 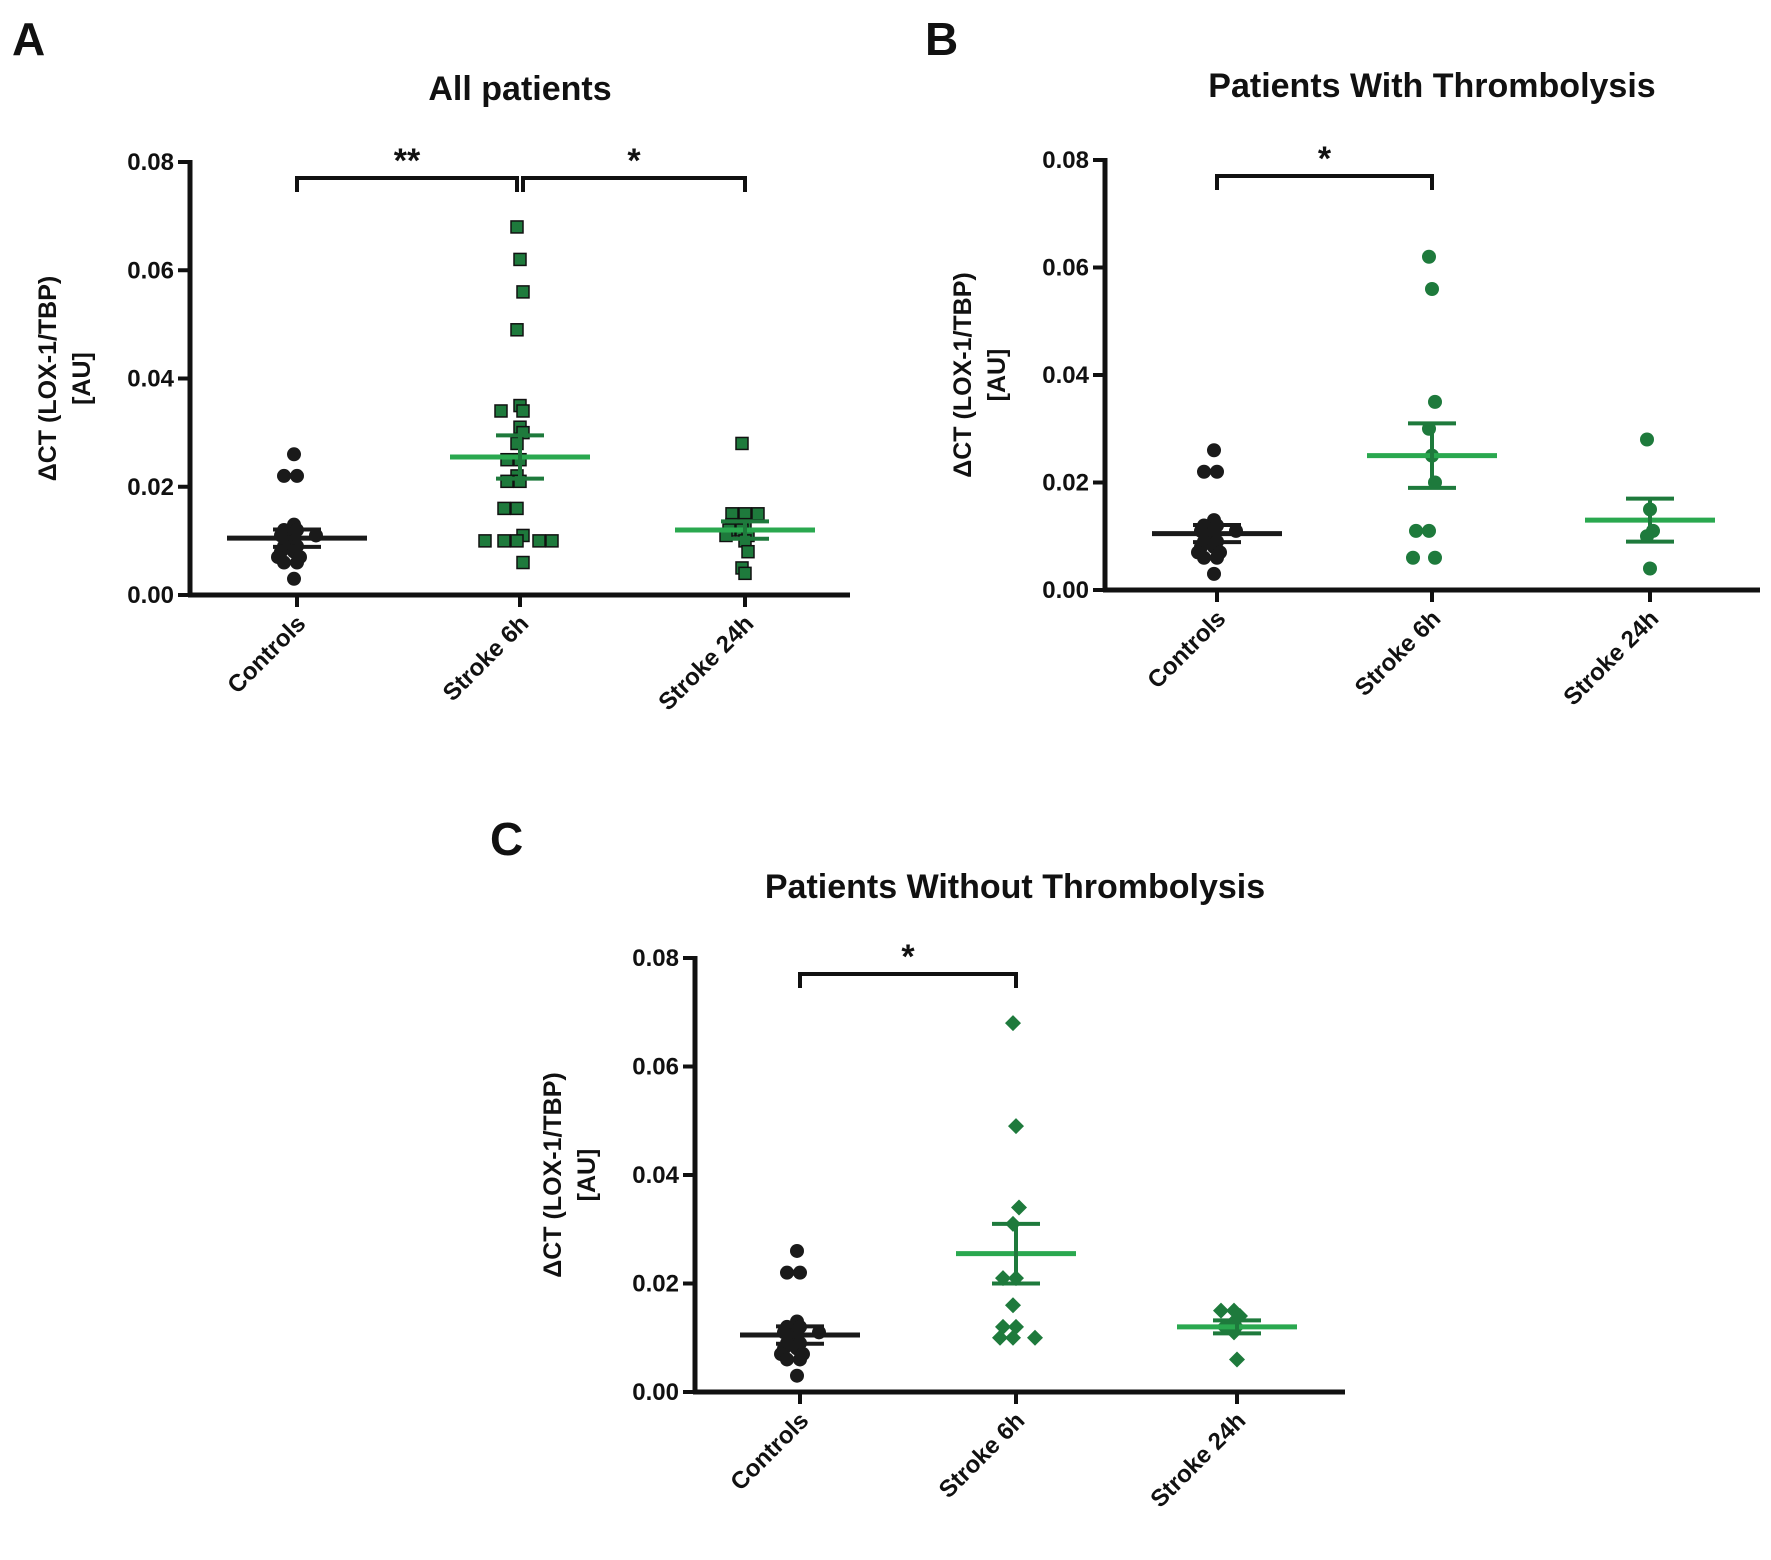 I want to click on panel-title: Patients With Thrombolysis, so click(x=1431, y=86).